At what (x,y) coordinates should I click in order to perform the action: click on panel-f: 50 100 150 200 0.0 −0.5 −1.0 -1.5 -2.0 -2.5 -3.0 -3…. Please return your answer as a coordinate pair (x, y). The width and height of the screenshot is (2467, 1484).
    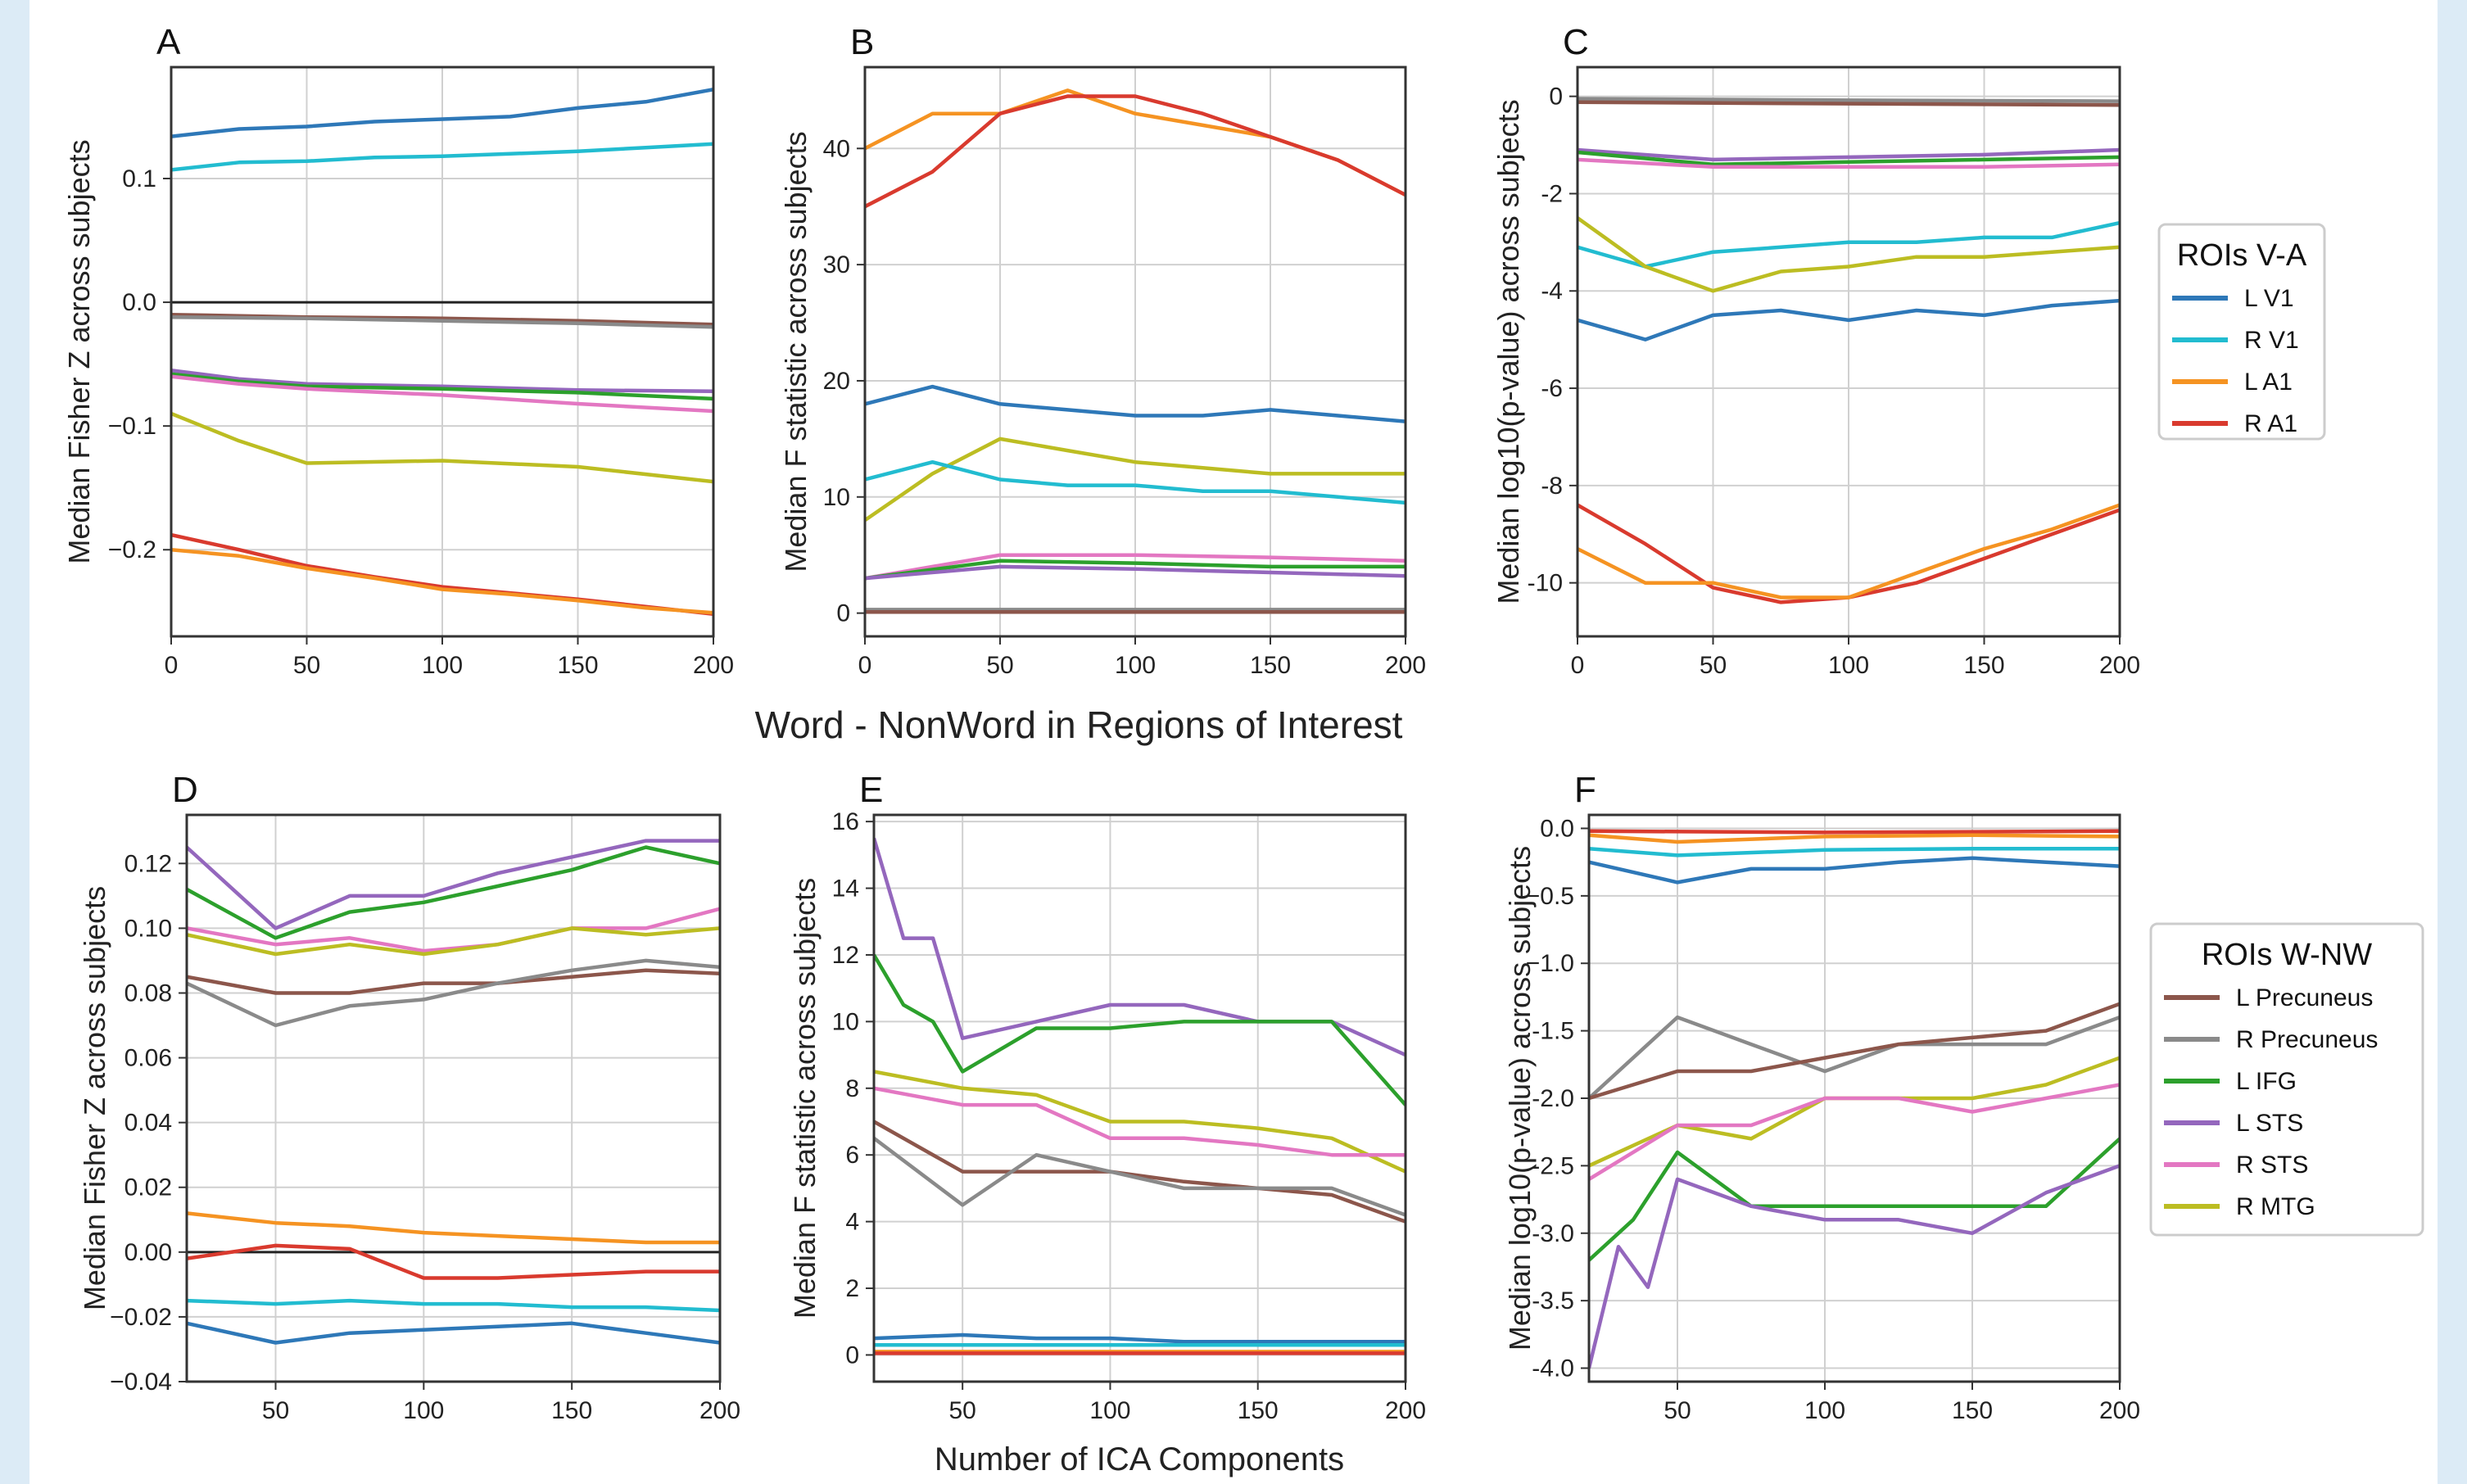
    Looking at the image, I should click on (1821, 1097).